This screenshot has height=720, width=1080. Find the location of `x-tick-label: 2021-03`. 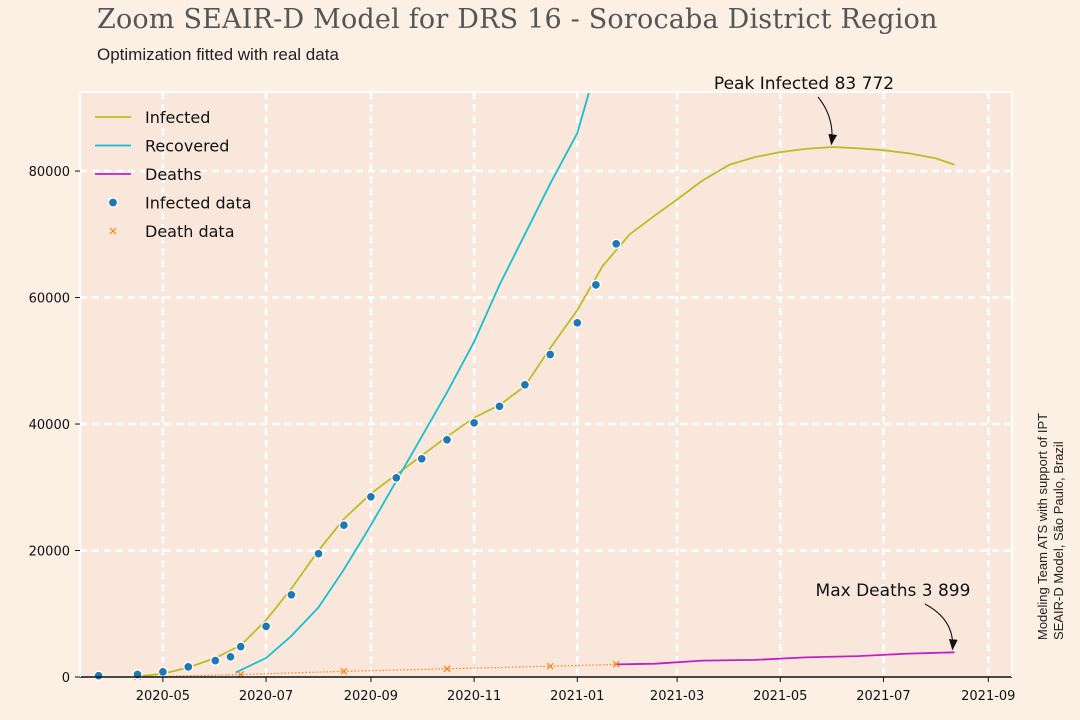

x-tick-label: 2021-03 is located at coordinates (677, 696).